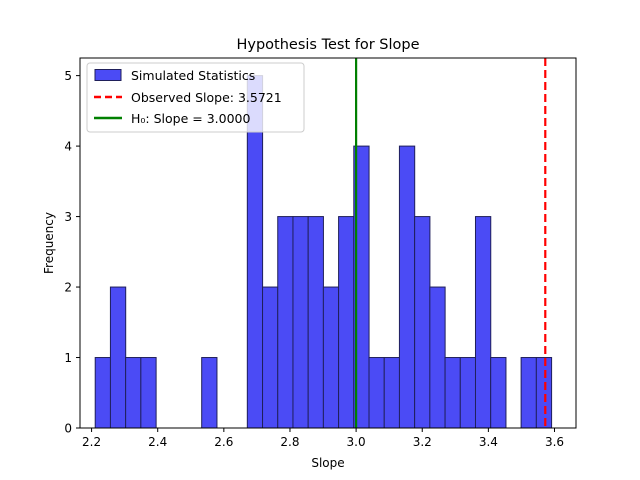  I want to click on x-tick-label: 3.4, so click(488, 442).